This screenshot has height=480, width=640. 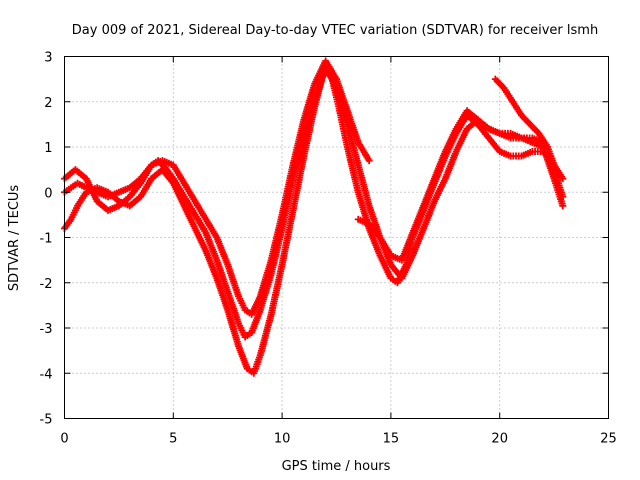 What do you see at coordinates (608, 439) in the screenshot?
I see `x-tick-label: 25` at bounding box center [608, 439].